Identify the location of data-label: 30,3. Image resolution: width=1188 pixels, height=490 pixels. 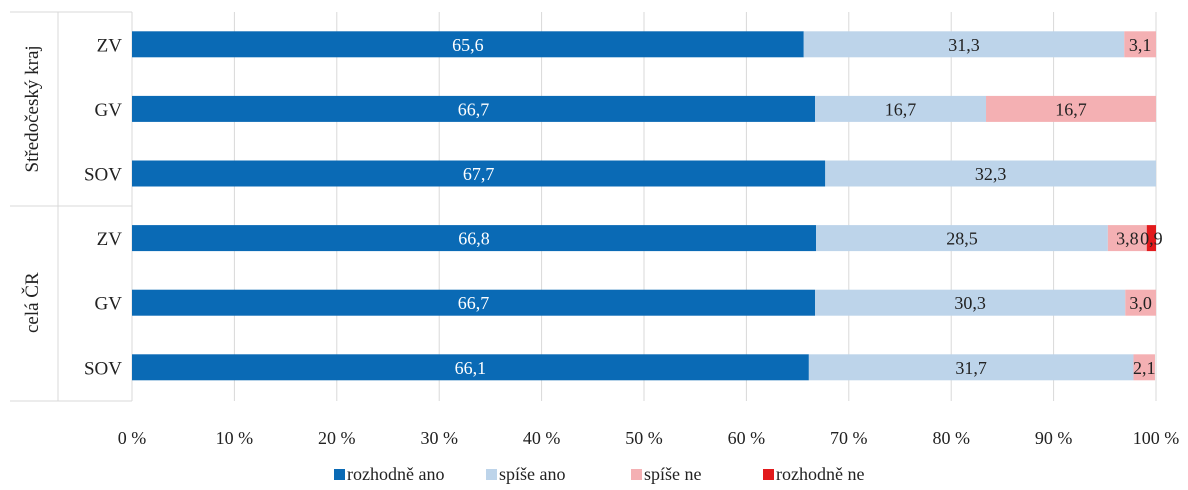
(970, 303).